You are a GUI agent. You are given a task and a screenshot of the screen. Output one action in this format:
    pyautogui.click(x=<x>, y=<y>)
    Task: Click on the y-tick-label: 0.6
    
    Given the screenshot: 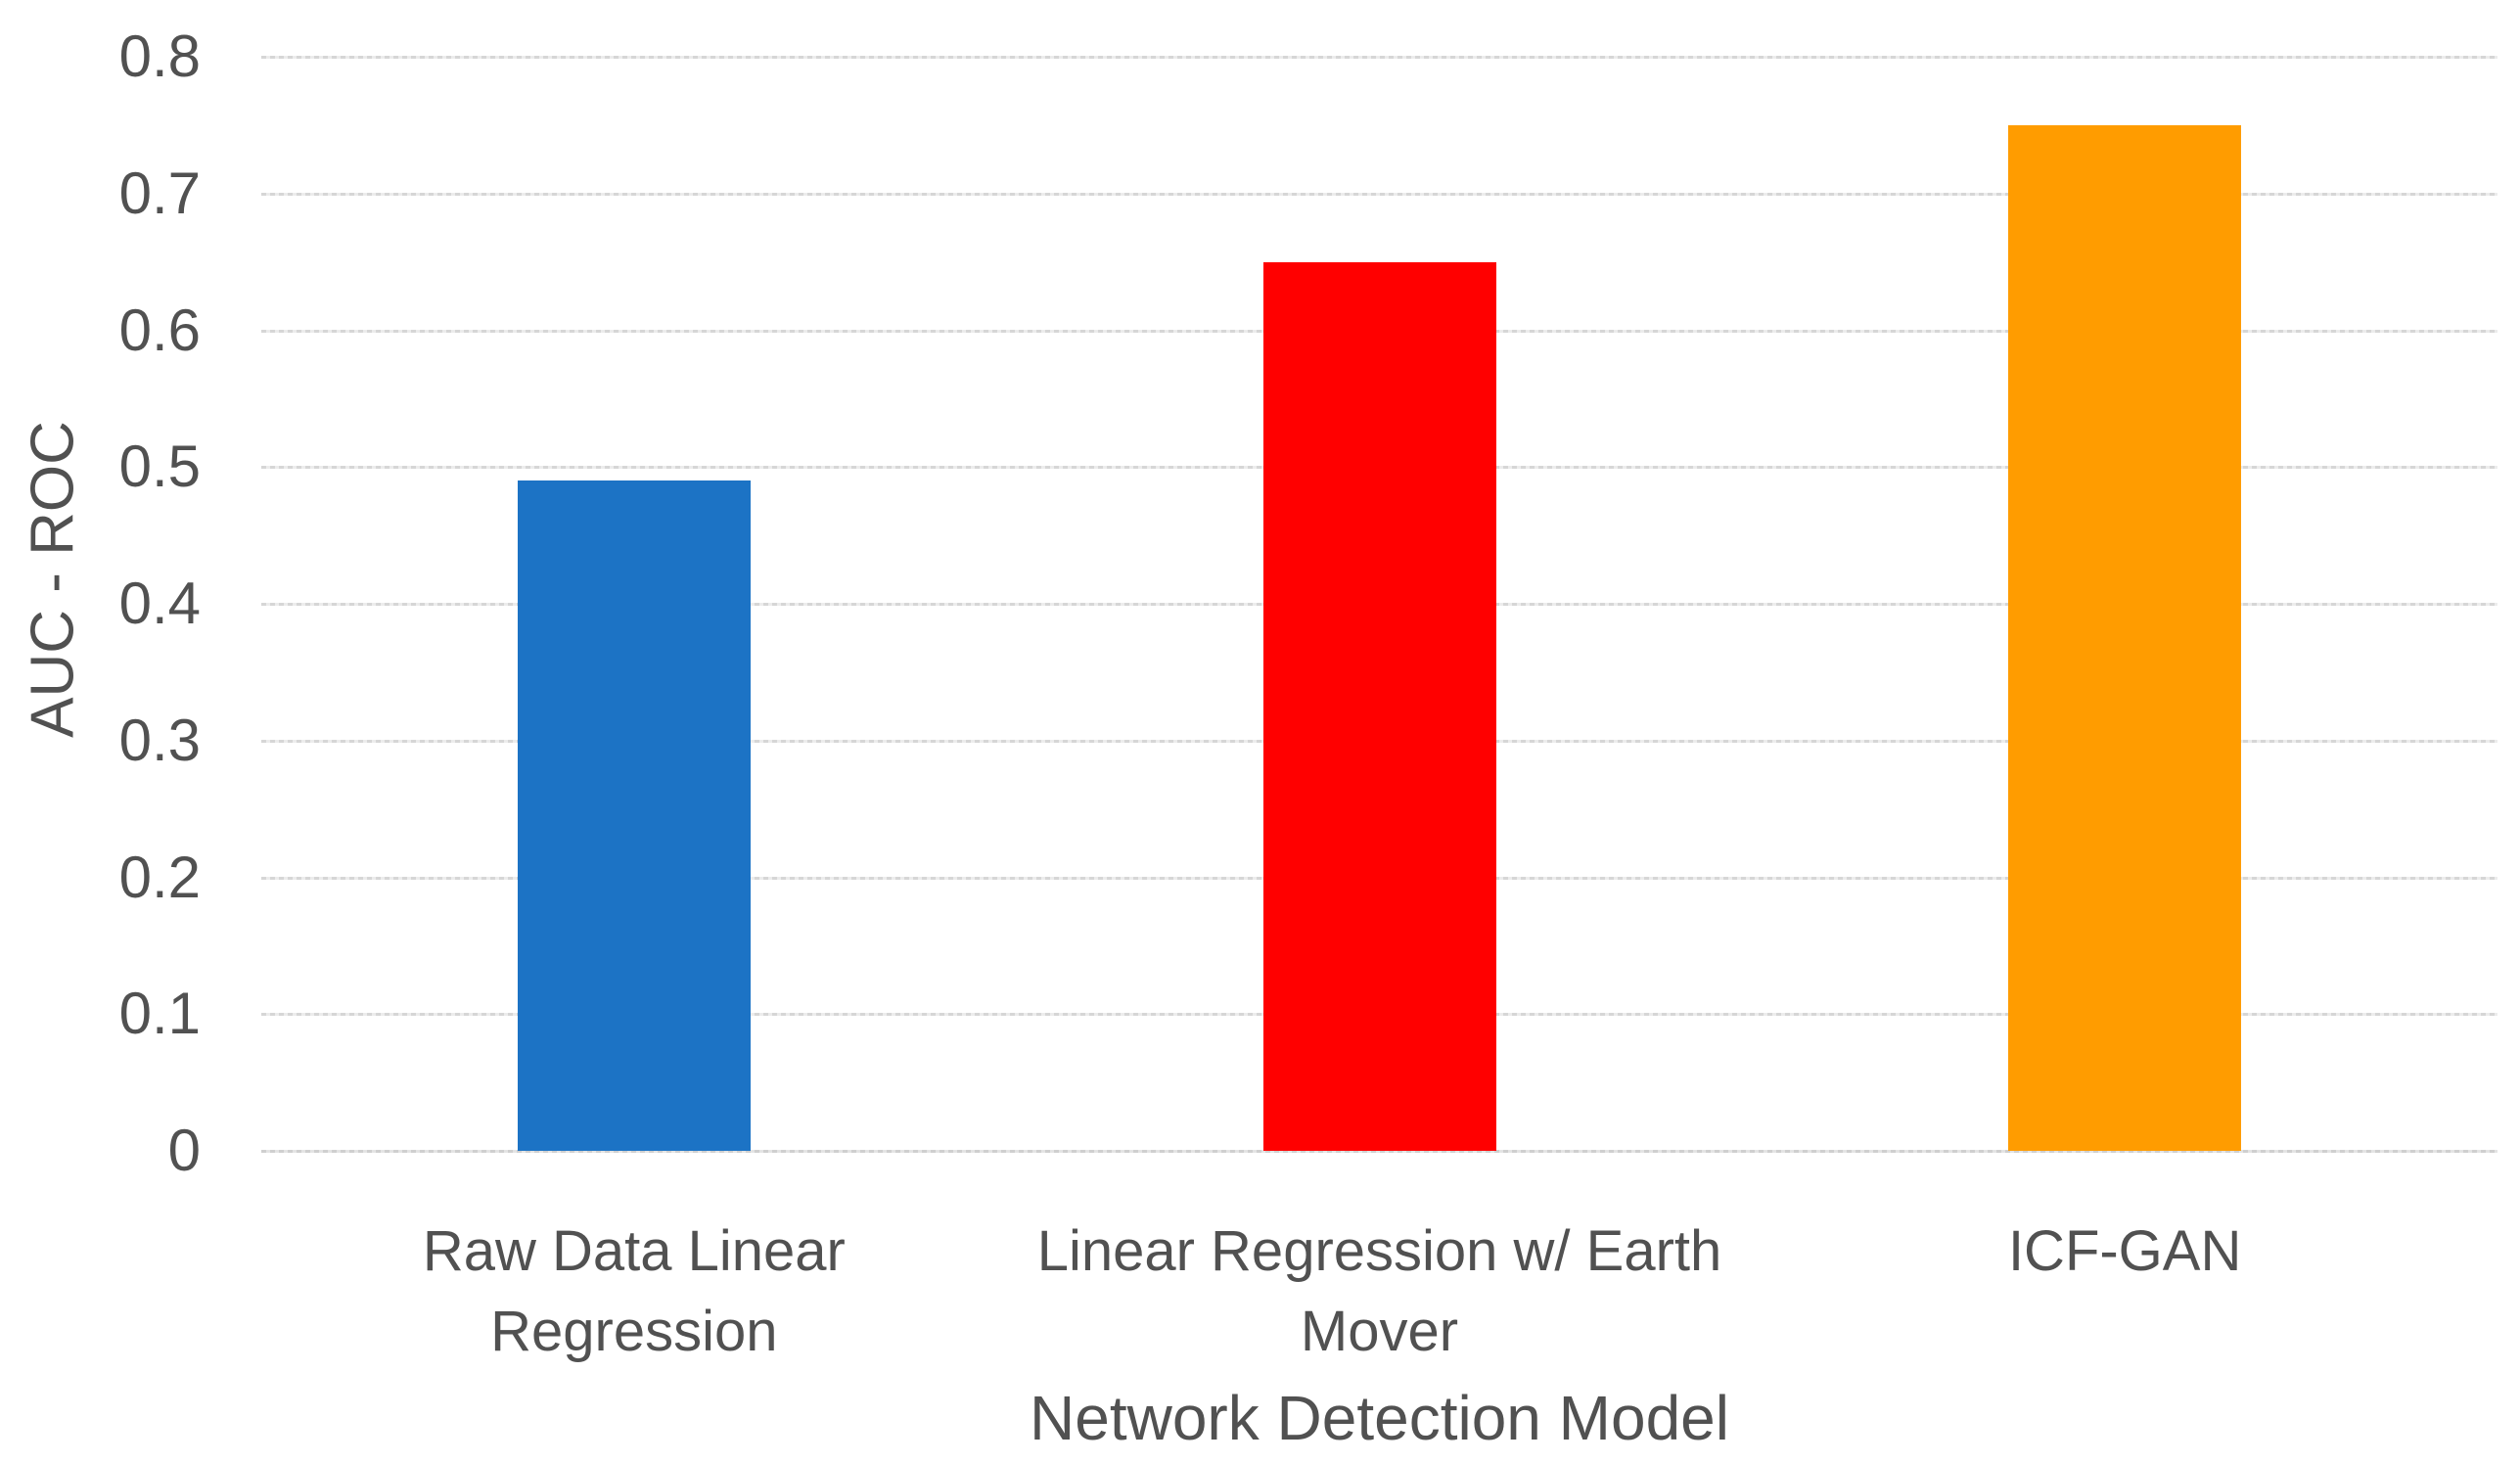 What is the action you would take?
    pyautogui.click(x=159, y=330)
    